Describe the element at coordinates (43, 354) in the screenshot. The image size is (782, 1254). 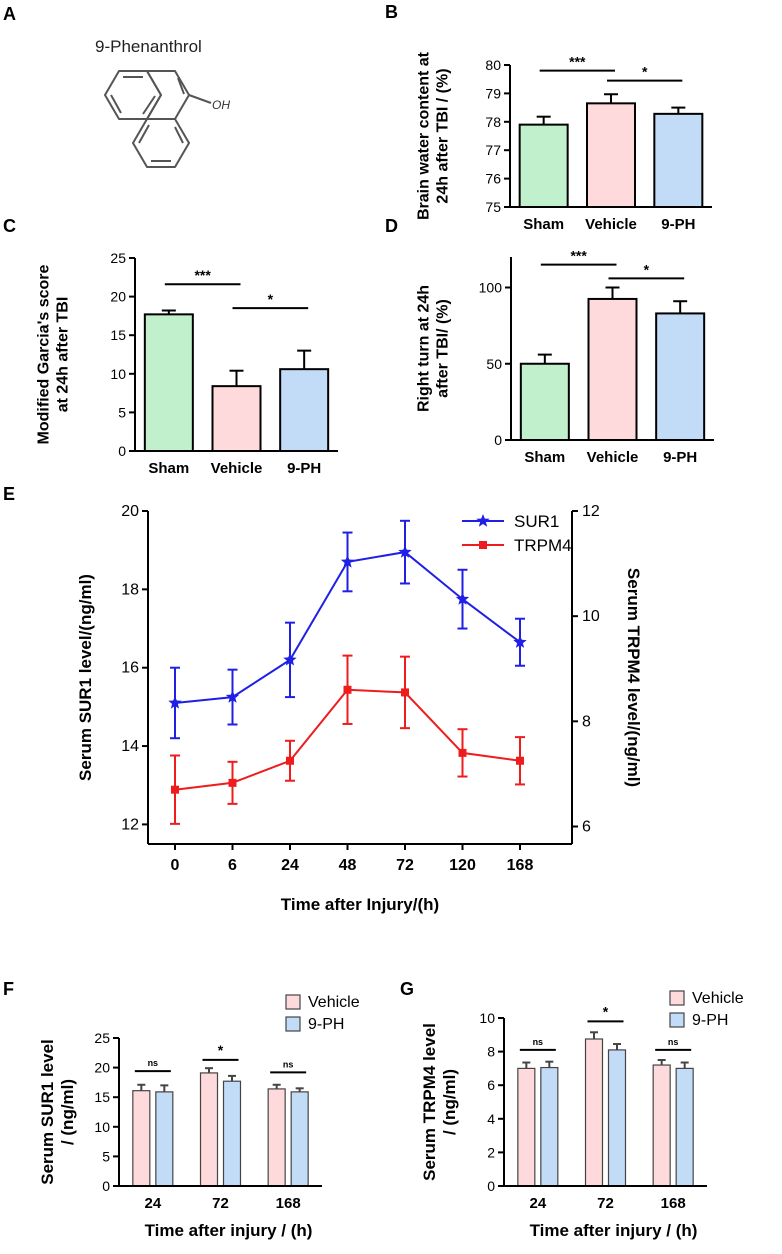
I see `y-axis-label-line: Modified Garcia's score` at that location.